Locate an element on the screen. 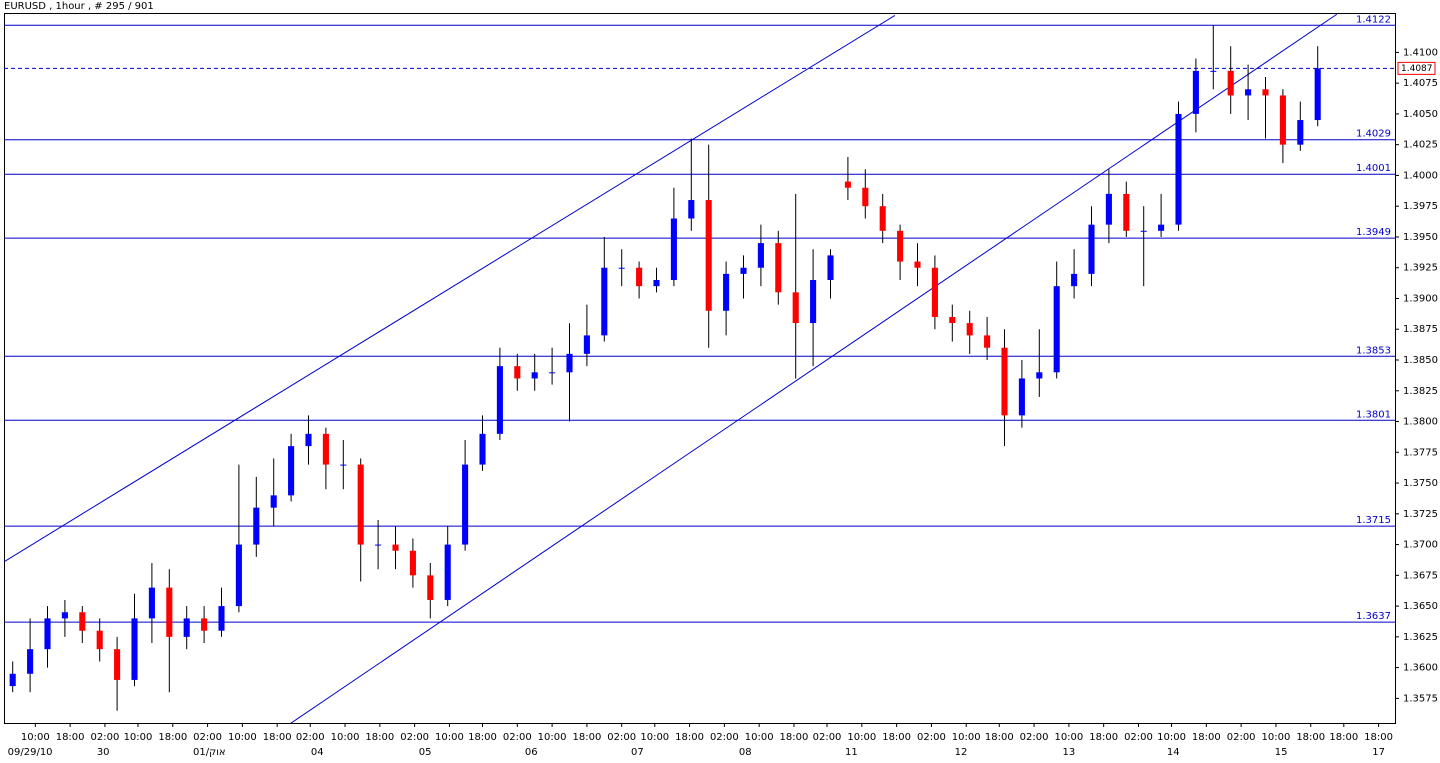  level-label: 1.3949 is located at coordinates (1373, 232).